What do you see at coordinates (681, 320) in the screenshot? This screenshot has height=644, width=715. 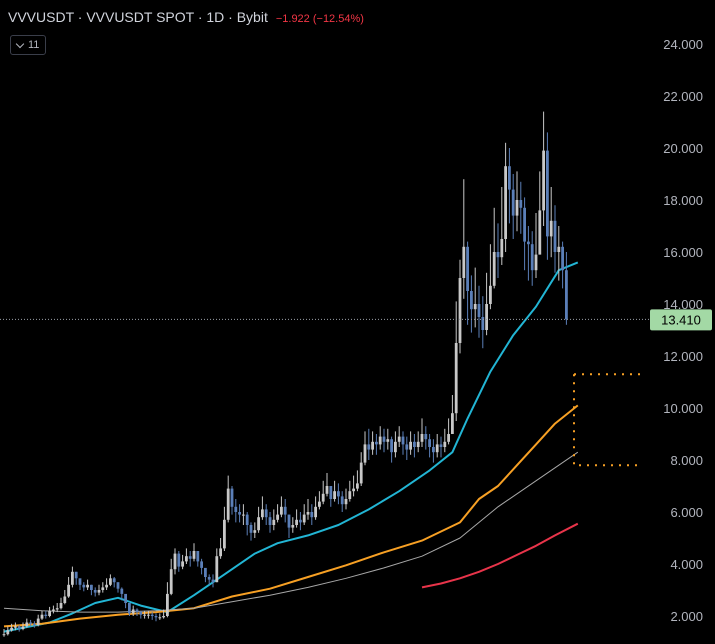 I see `last-price-tag: 13.410` at bounding box center [681, 320].